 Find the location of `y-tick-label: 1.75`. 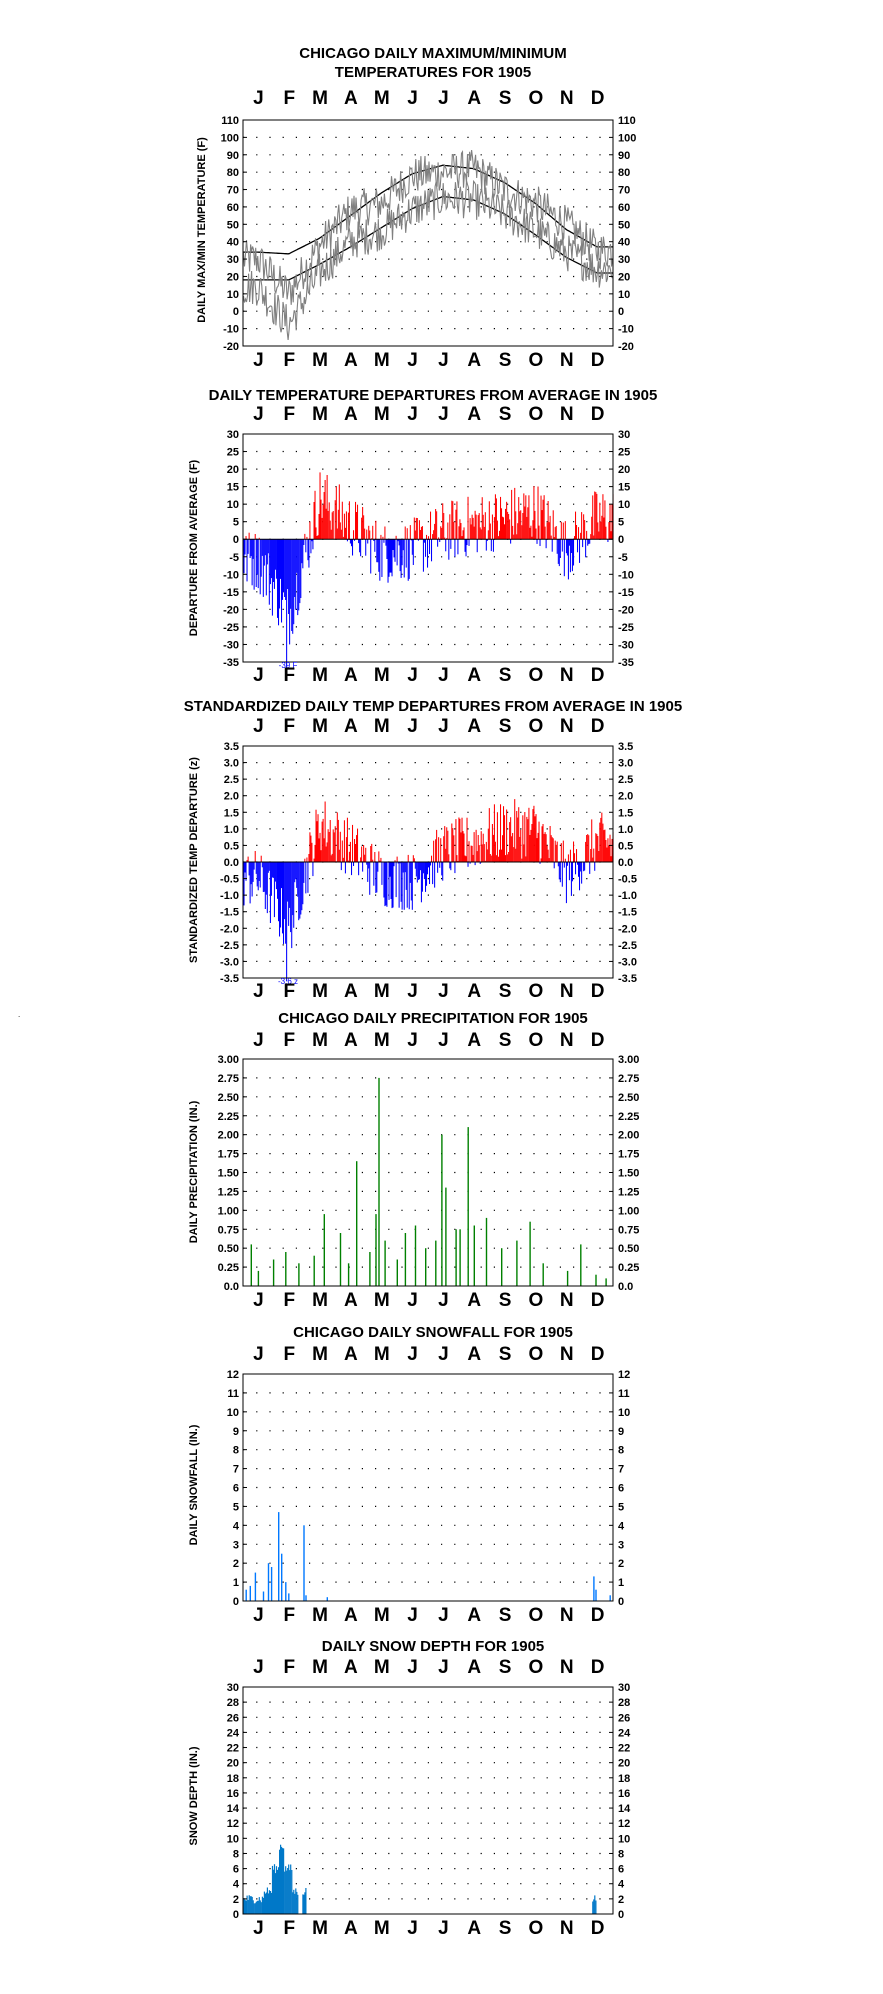

y-tick-label: 1.75 is located at coordinates (228, 1155).